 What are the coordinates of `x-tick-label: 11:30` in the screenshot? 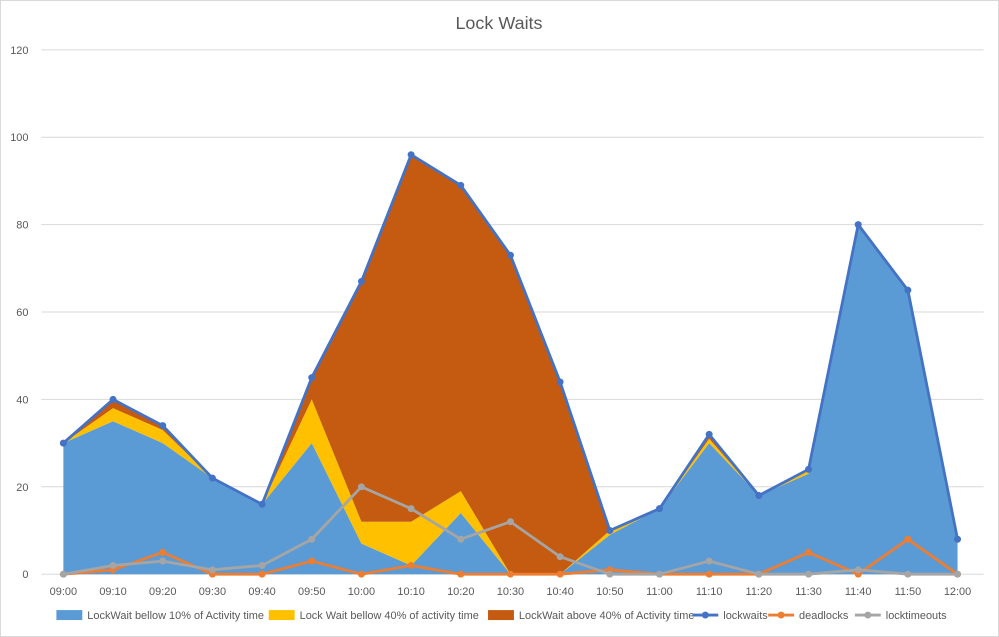 It's located at (808, 592).